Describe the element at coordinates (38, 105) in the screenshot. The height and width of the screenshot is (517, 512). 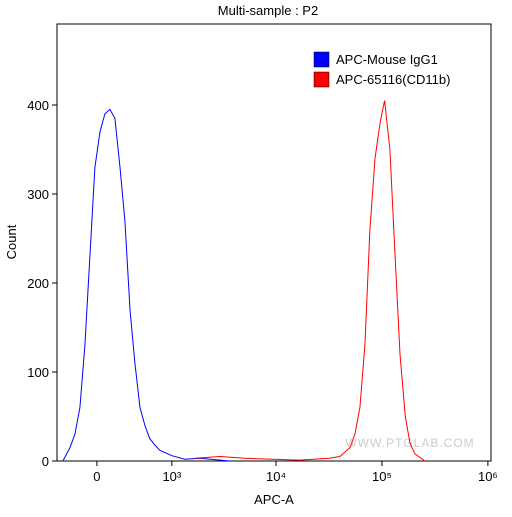
I see `y-tick-label: 400` at that location.